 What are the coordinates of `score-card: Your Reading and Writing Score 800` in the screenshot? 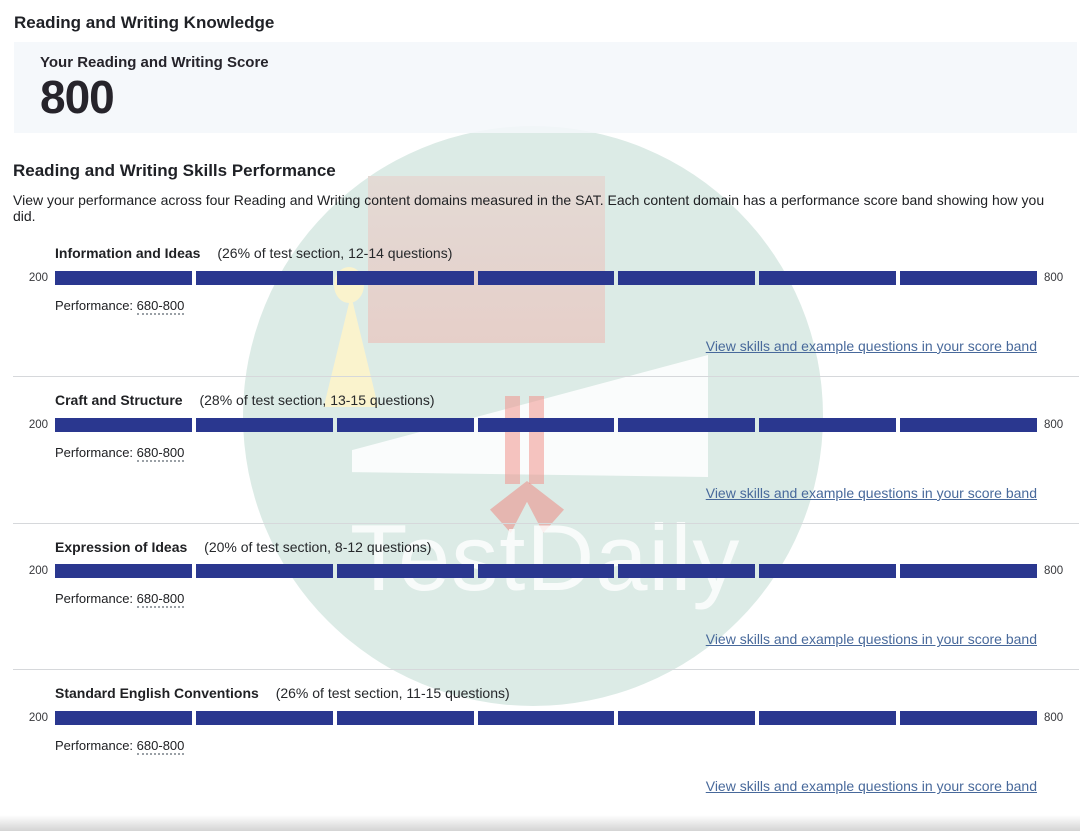 It's located at (545, 88).